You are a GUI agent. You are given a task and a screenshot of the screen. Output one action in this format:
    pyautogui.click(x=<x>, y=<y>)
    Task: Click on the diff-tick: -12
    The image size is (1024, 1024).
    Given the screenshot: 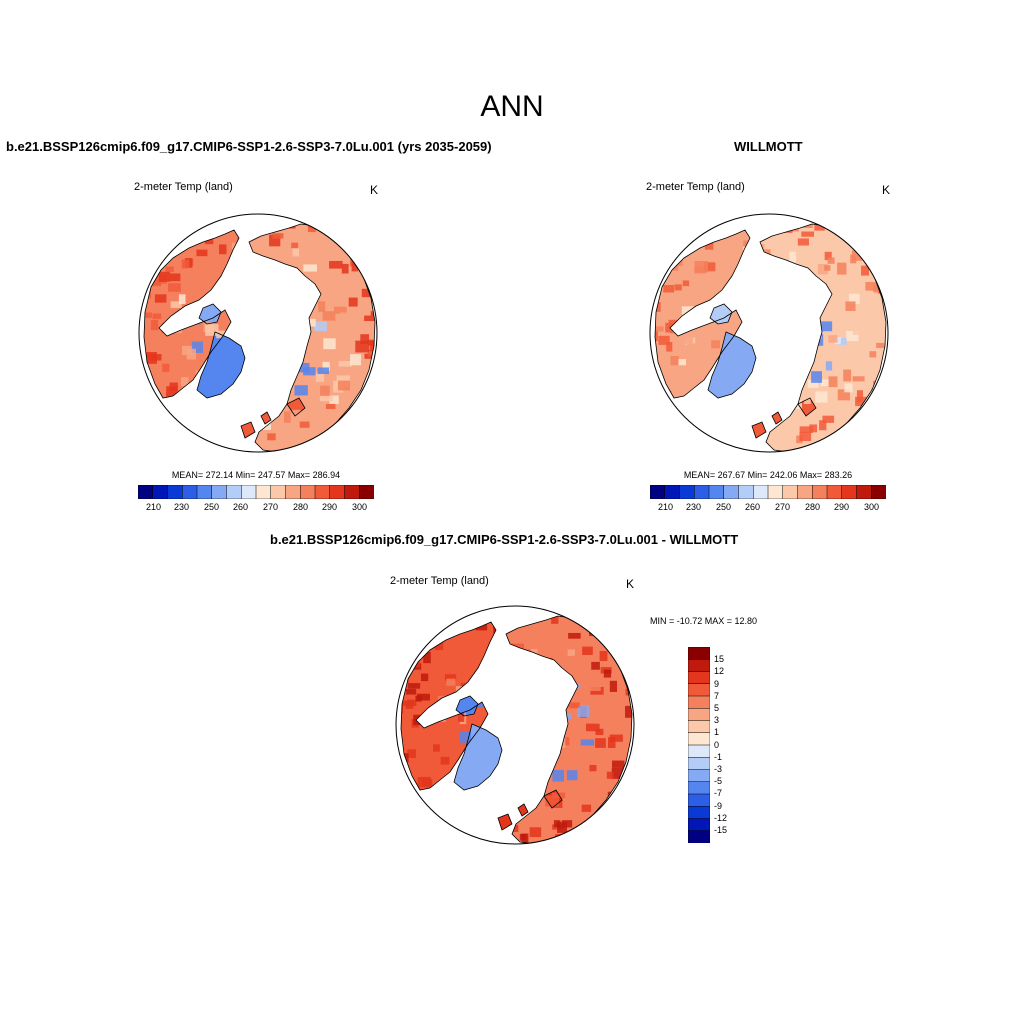 What is the action you would take?
    pyautogui.click(x=721, y=818)
    